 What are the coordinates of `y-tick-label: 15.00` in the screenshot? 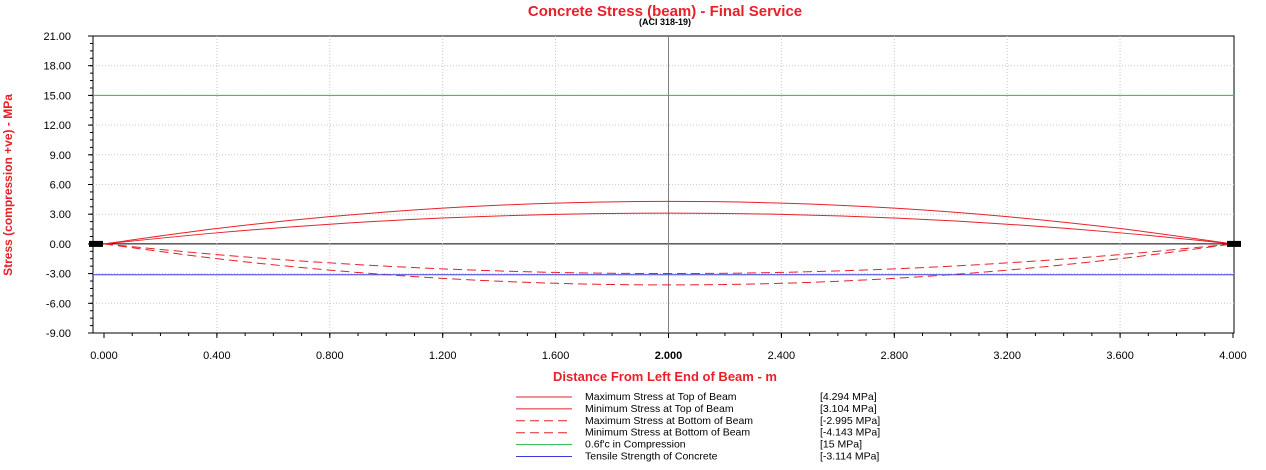 It's located at (57, 96).